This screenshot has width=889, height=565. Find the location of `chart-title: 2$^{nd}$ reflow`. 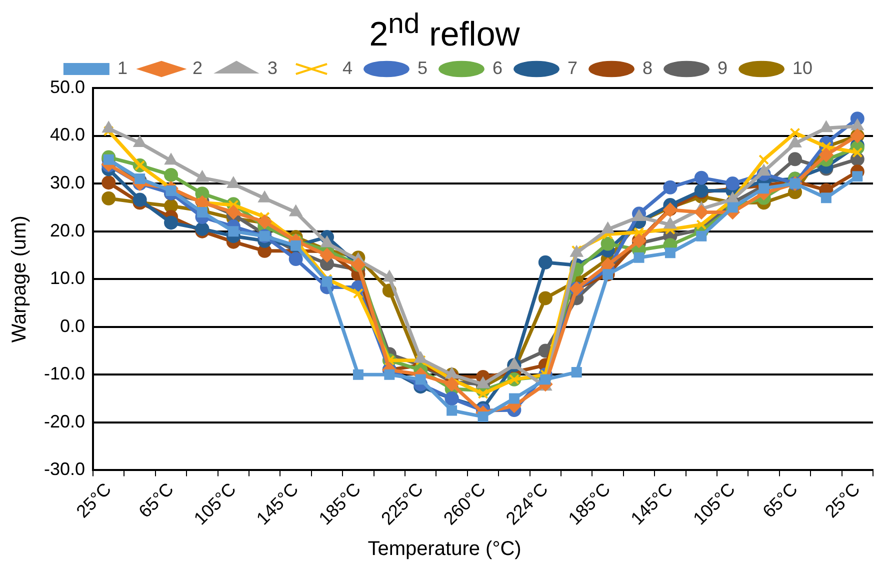

chart-title: 2$^{nd}$ reflow is located at coordinates (444, 30).